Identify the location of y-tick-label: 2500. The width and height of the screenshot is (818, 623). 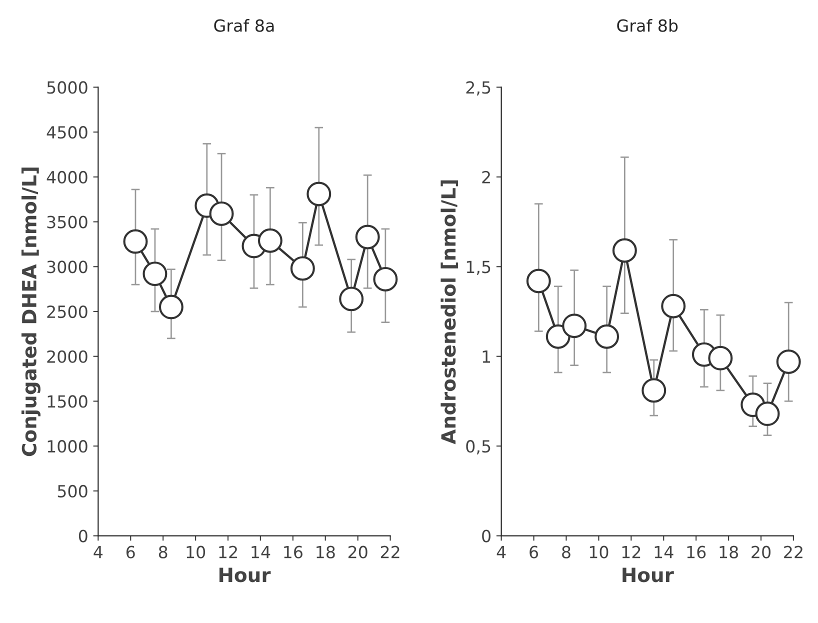
(67, 311).